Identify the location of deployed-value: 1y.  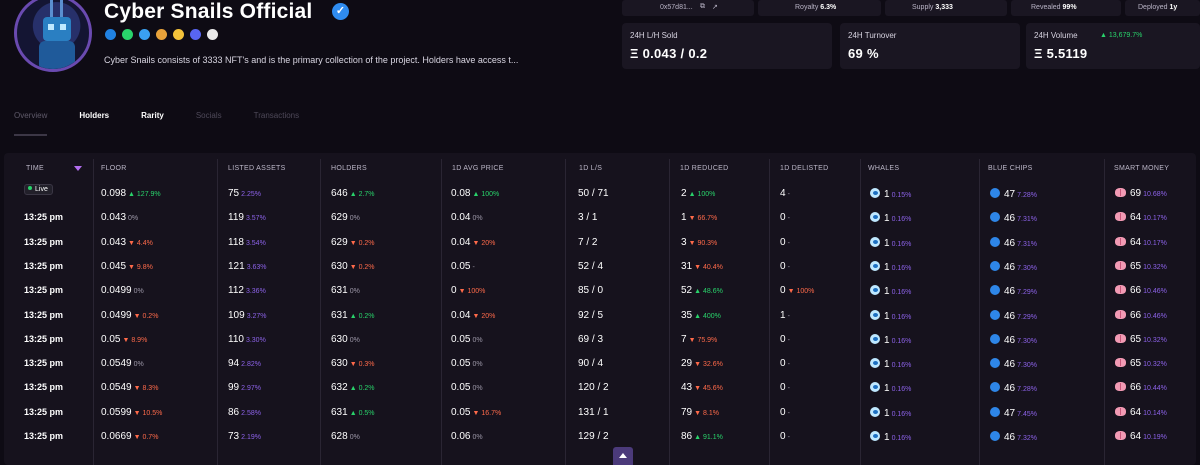
(1173, 7).